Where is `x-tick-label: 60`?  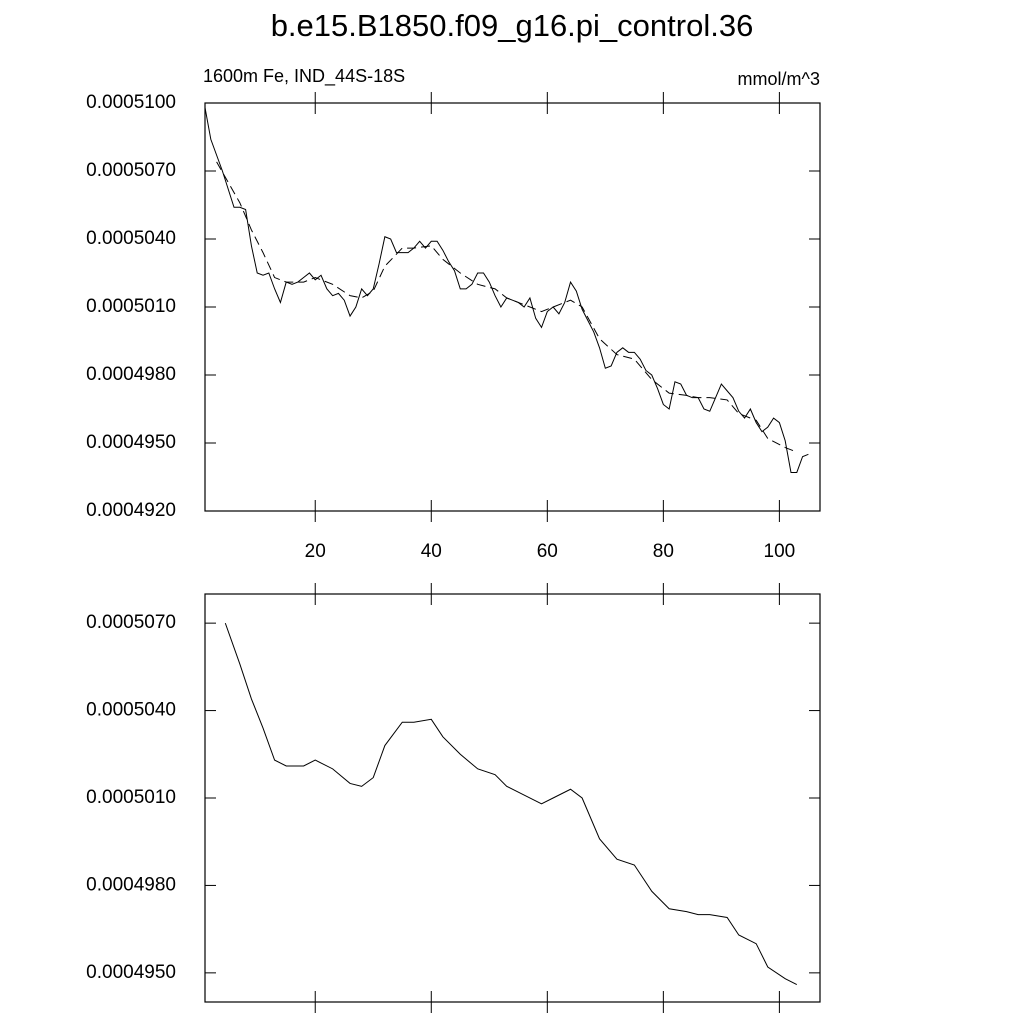
x-tick-label: 60 is located at coordinates (547, 551).